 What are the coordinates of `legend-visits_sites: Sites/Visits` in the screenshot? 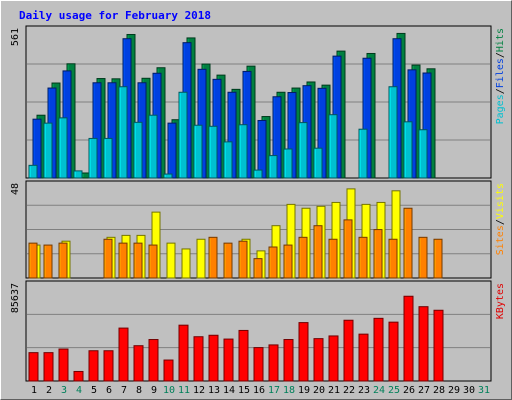 It's located at (500, 219).